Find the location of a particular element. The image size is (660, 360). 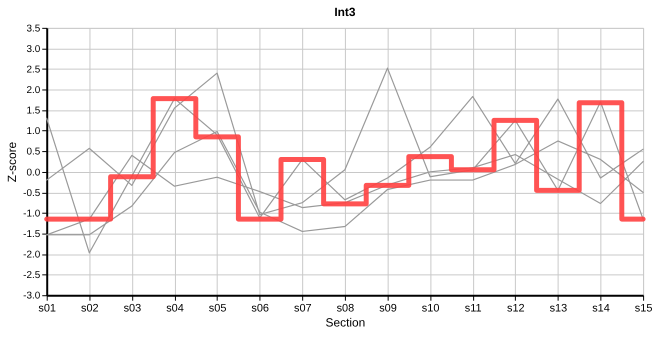

x-axis-title: Section is located at coordinates (346, 323).